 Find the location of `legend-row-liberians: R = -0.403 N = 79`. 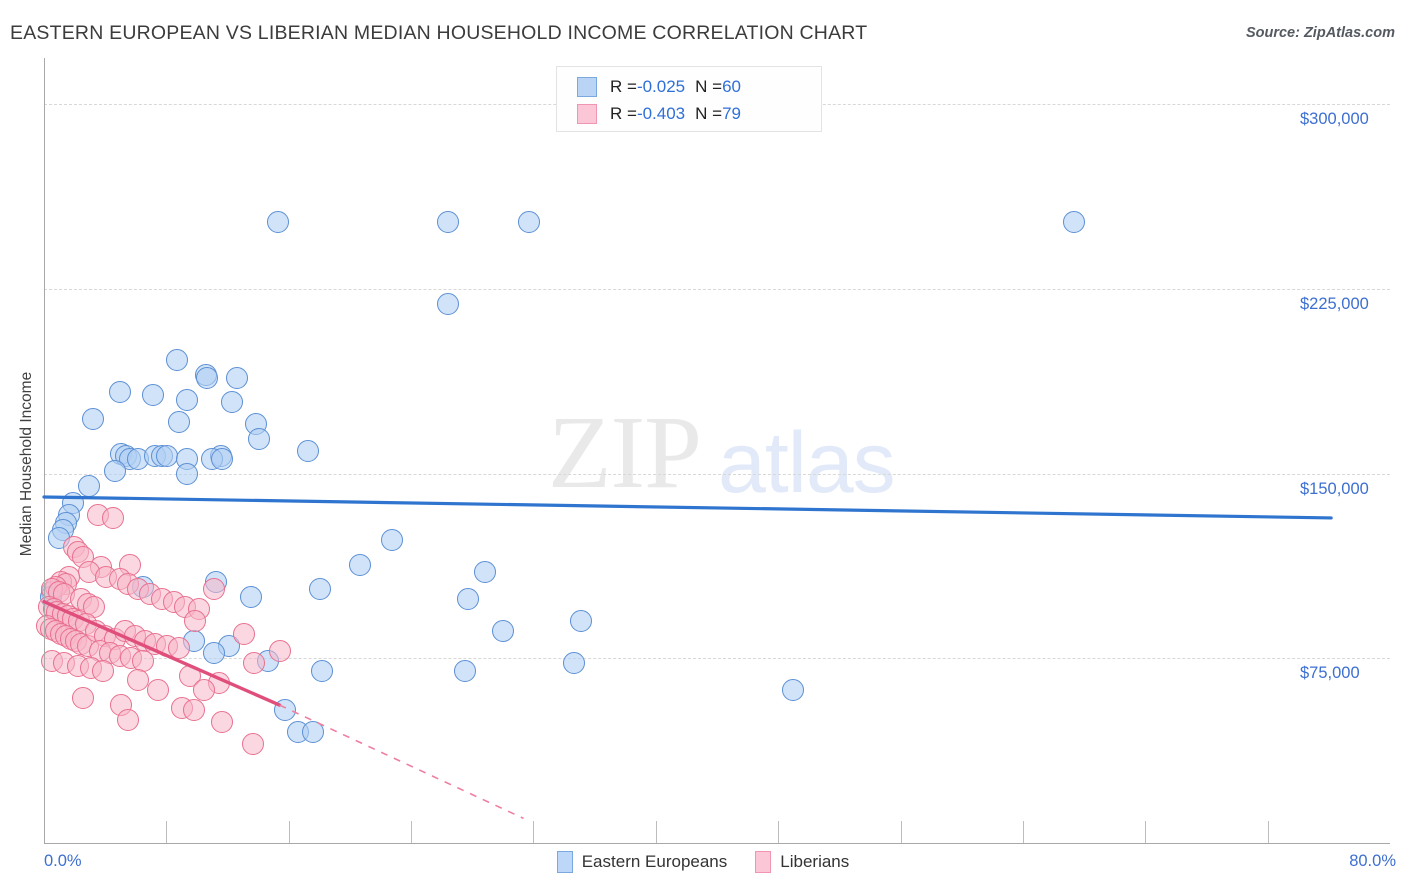

legend-row-liberians: R = -0.403 N = 79 is located at coordinates (659, 114).